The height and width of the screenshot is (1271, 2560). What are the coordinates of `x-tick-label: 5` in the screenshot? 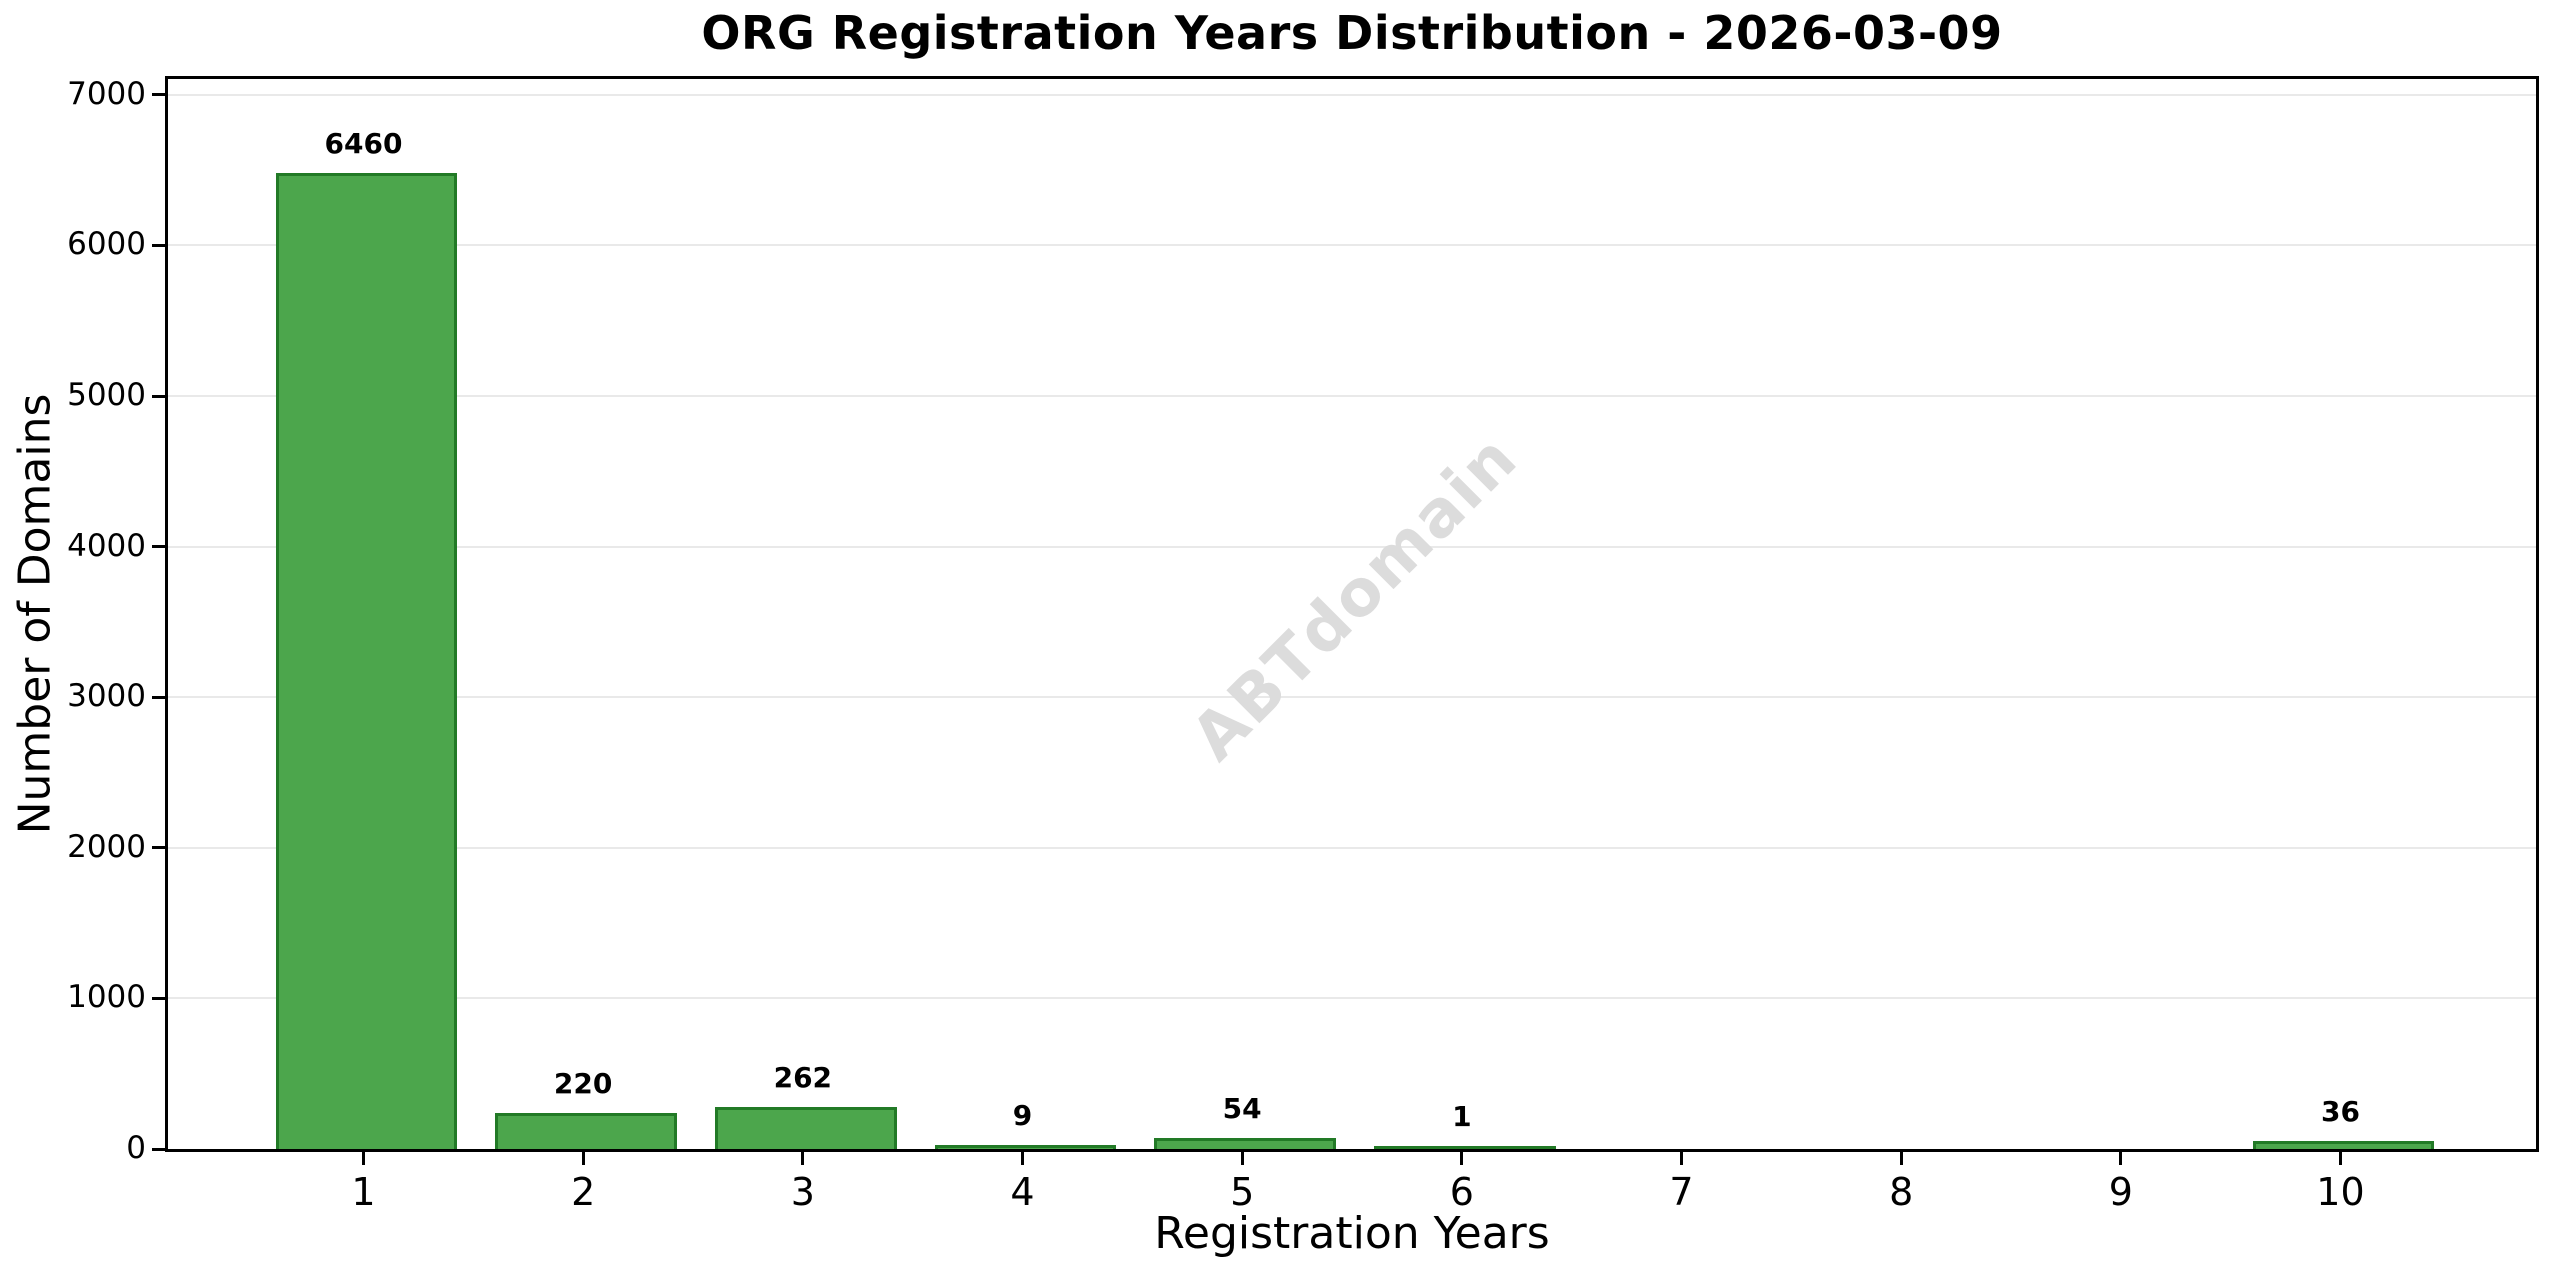 It's located at (1242, 1192).